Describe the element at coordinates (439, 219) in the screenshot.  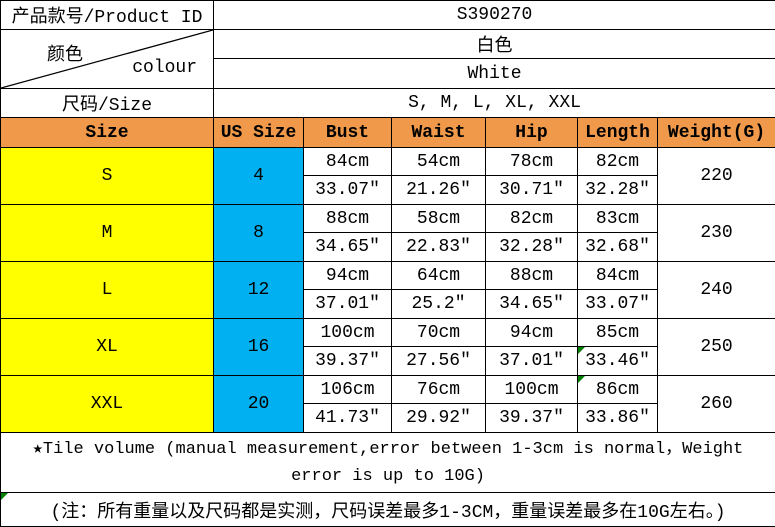
I see `waist-cm-m: 58cm` at that location.